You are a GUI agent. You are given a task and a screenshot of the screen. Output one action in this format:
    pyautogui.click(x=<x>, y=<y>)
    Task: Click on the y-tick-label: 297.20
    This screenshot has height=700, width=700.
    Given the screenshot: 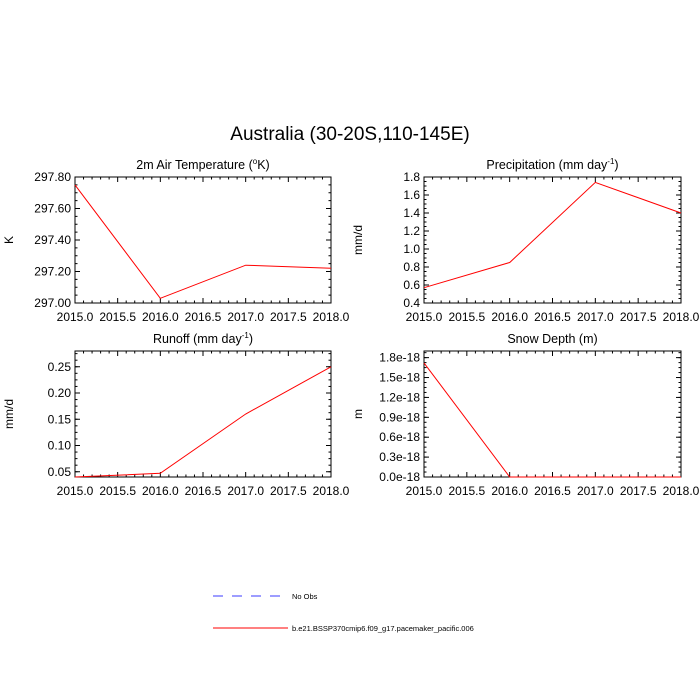 What is the action you would take?
    pyautogui.click(x=52, y=272)
    